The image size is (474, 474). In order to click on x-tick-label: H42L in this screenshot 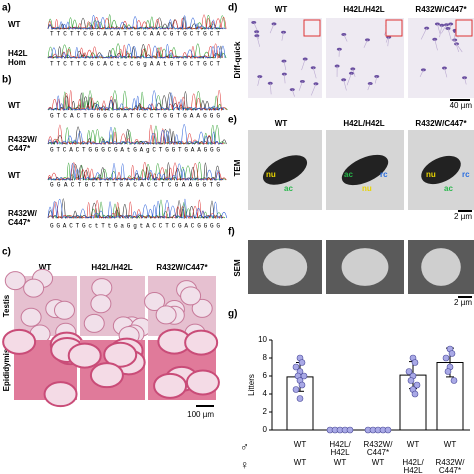, I will do `click(340, 452)`.